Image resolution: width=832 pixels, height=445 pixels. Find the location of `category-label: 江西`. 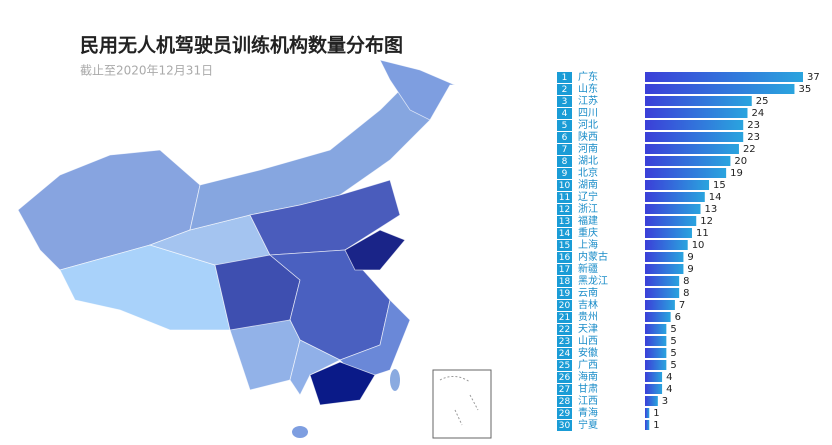

category-label: 江西 is located at coordinates (588, 401).